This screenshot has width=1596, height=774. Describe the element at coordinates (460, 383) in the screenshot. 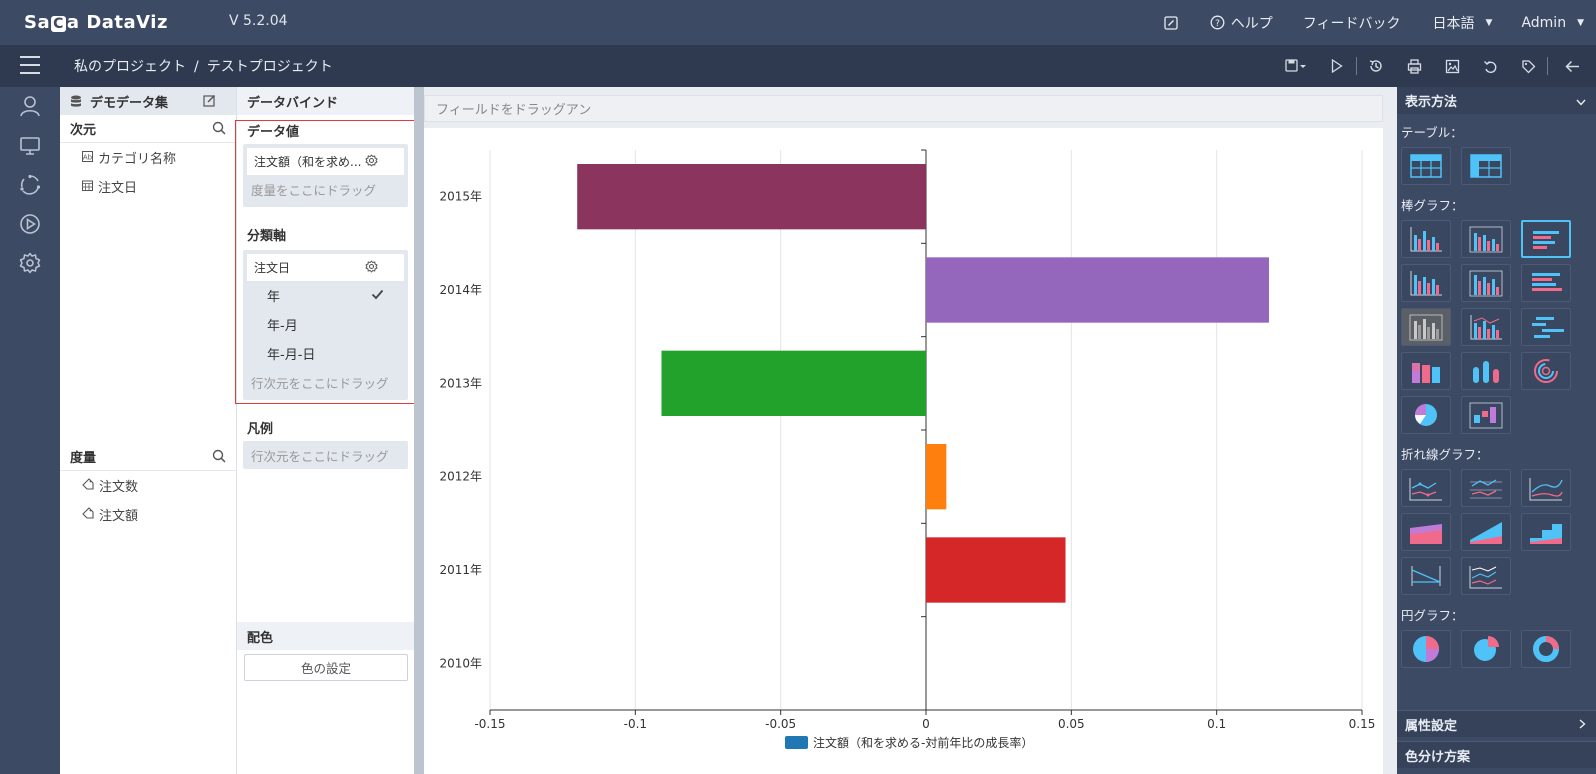

I see `category-label: 2013年` at that location.